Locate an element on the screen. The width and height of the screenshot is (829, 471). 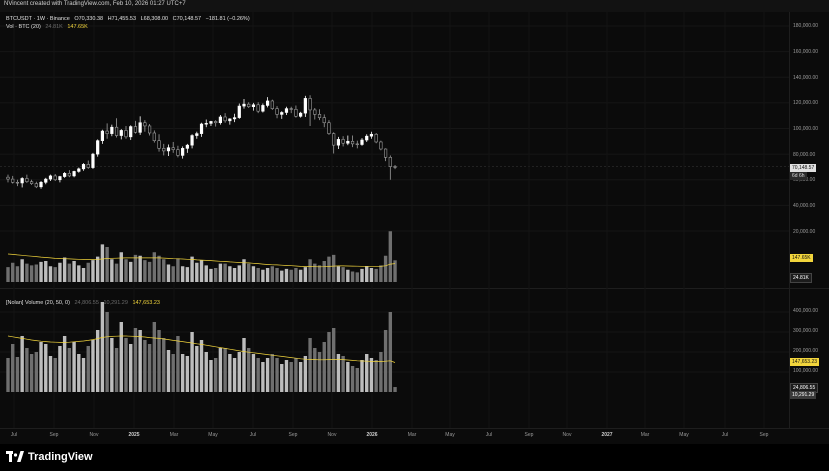
volume-badge-2: 10,291.29 is located at coordinates (803, 395).